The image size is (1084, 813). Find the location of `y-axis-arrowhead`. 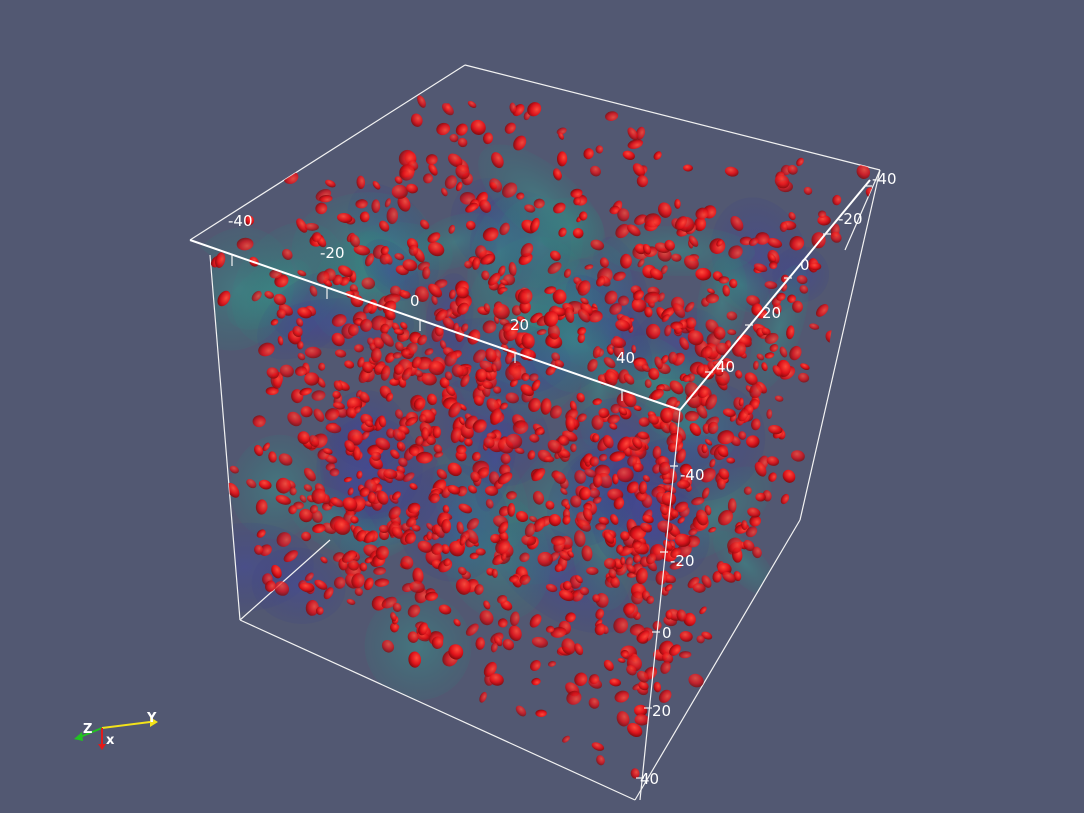

y-axis-arrowhead is located at coordinates (154, 722).